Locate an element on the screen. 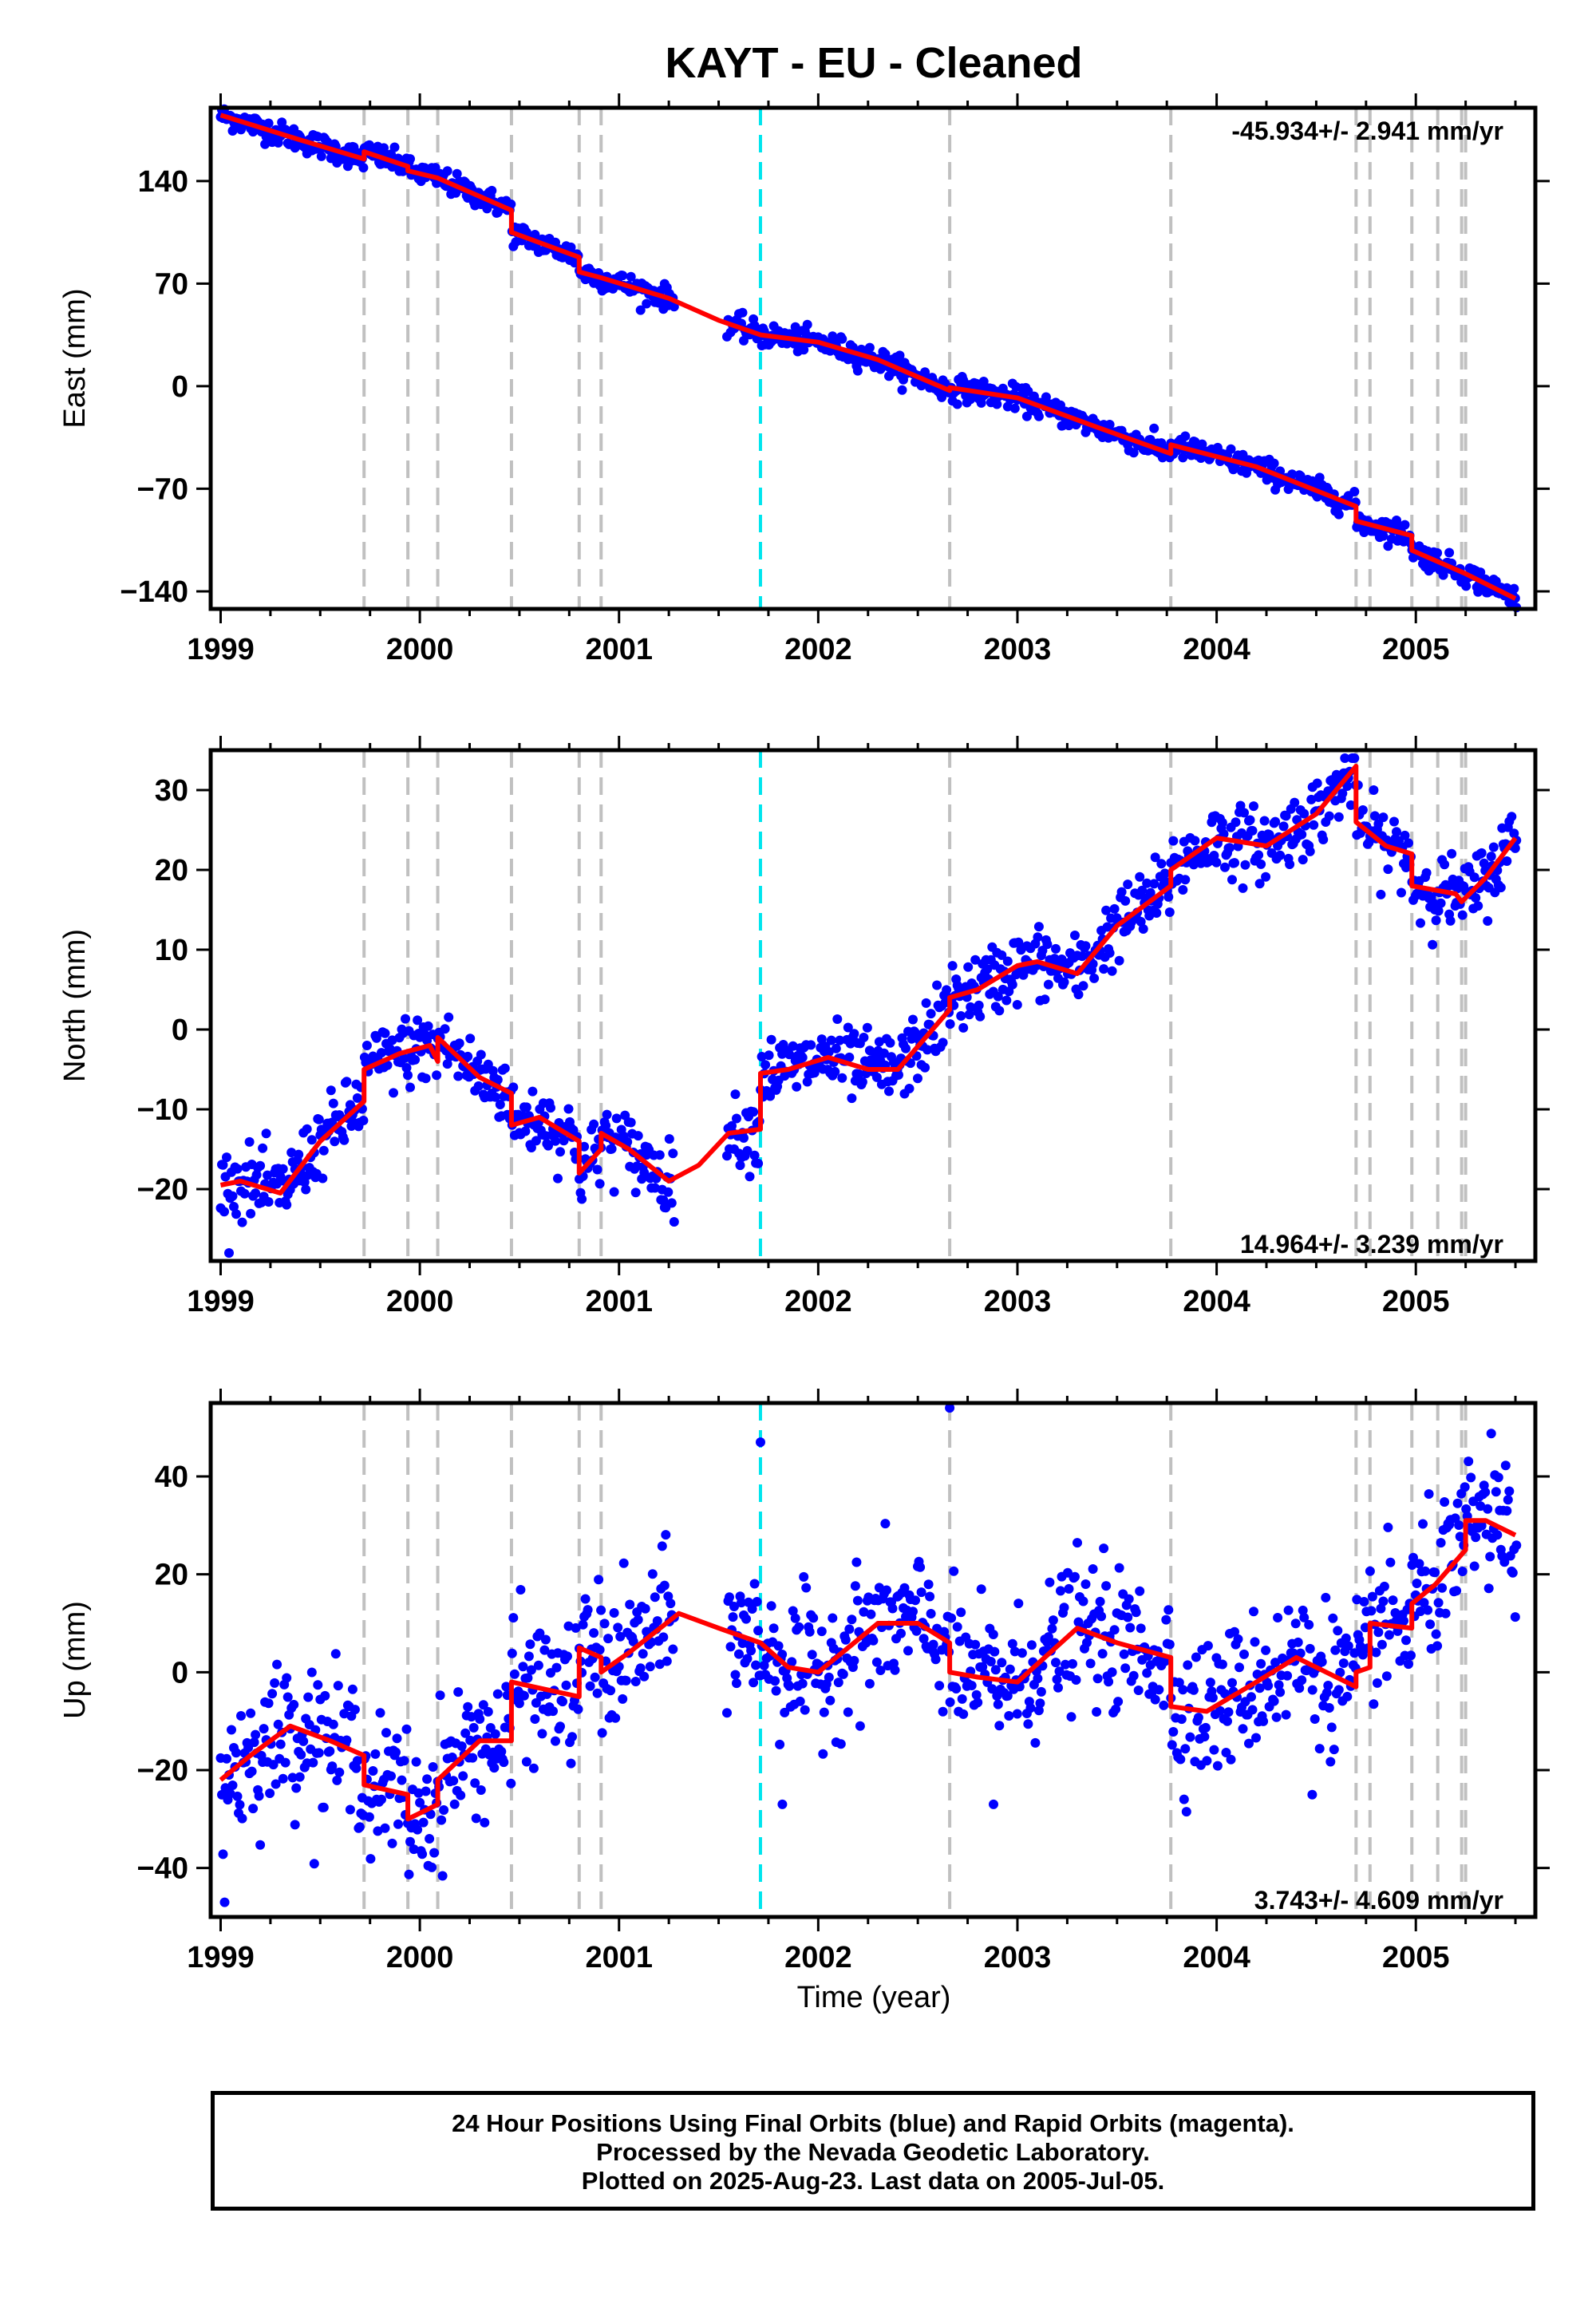 The height and width of the screenshot is (2316, 1596). y-tick-label: 40 is located at coordinates (171, 1477).